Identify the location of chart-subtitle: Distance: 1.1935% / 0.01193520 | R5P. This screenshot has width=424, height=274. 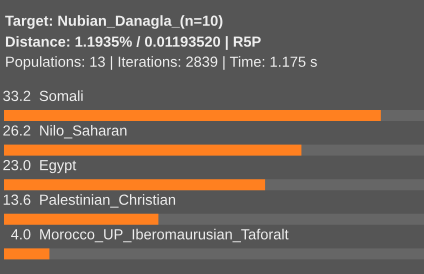
(133, 43).